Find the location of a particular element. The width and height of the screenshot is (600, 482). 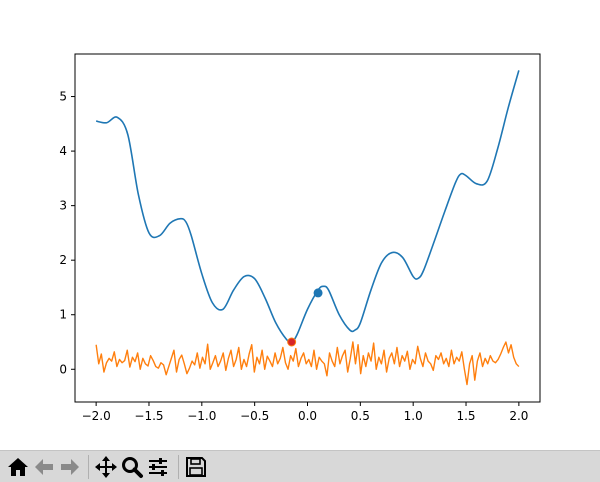

forward-button is located at coordinates (70, 467).